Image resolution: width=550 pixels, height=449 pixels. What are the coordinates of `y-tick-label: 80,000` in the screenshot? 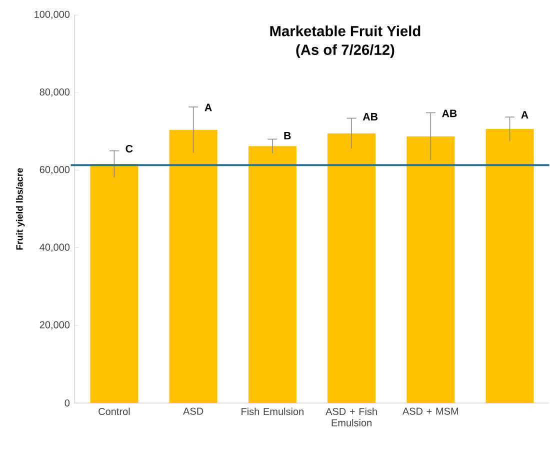 It's located at (55, 92).